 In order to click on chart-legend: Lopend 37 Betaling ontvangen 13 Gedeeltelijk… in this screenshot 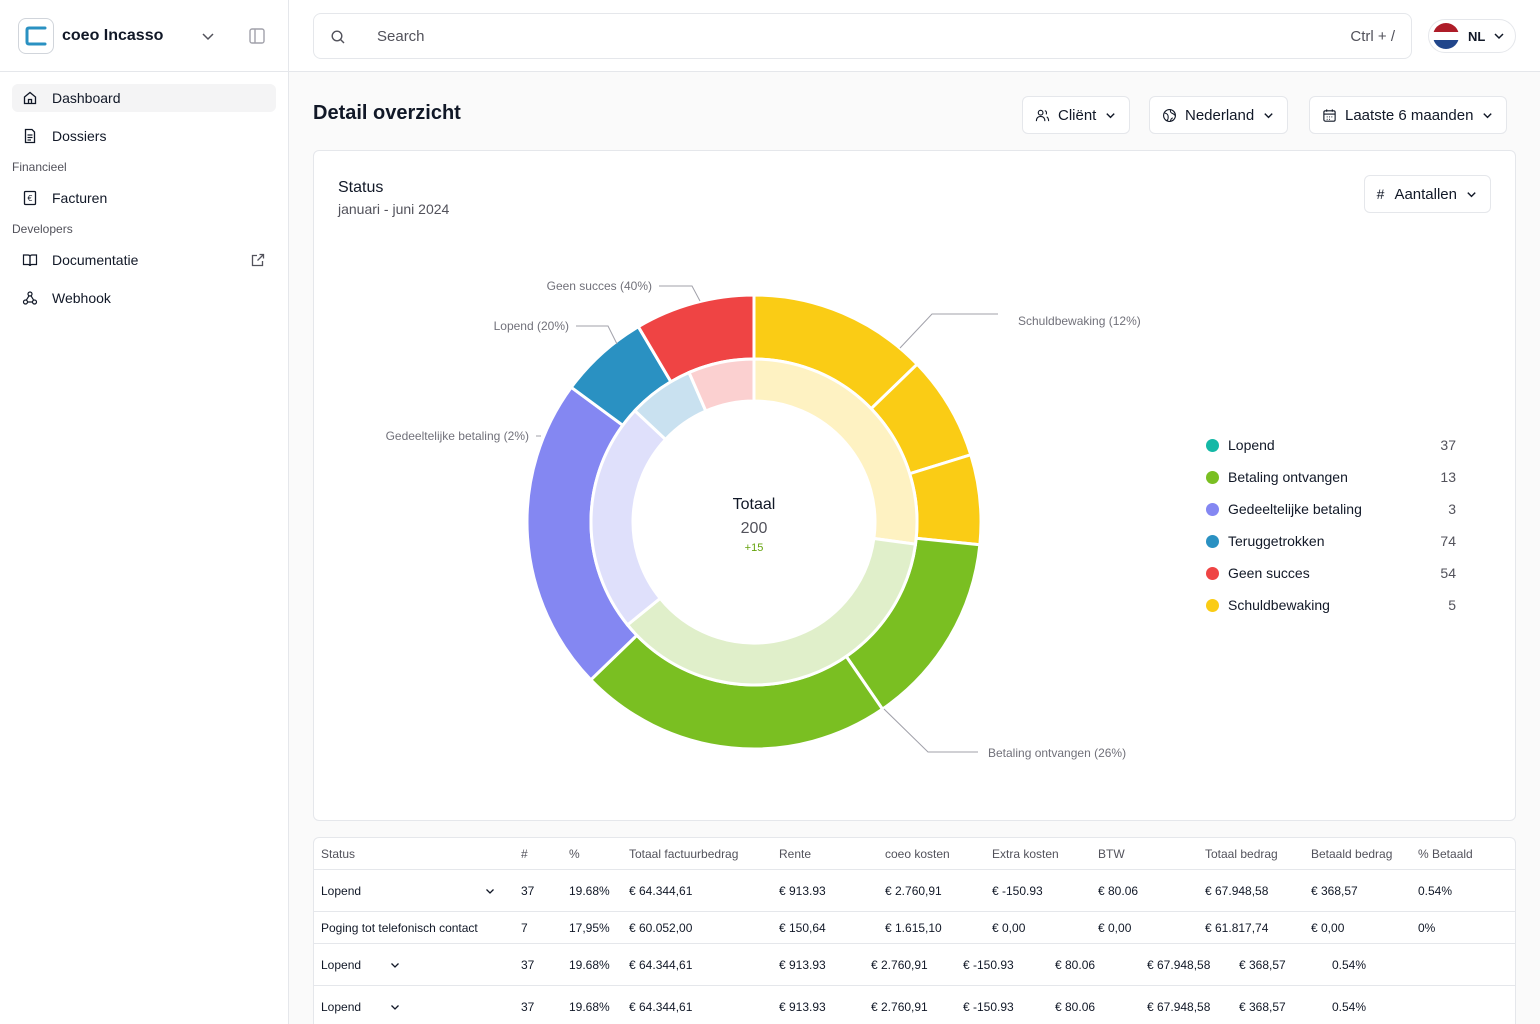, I will do `click(1331, 525)`.